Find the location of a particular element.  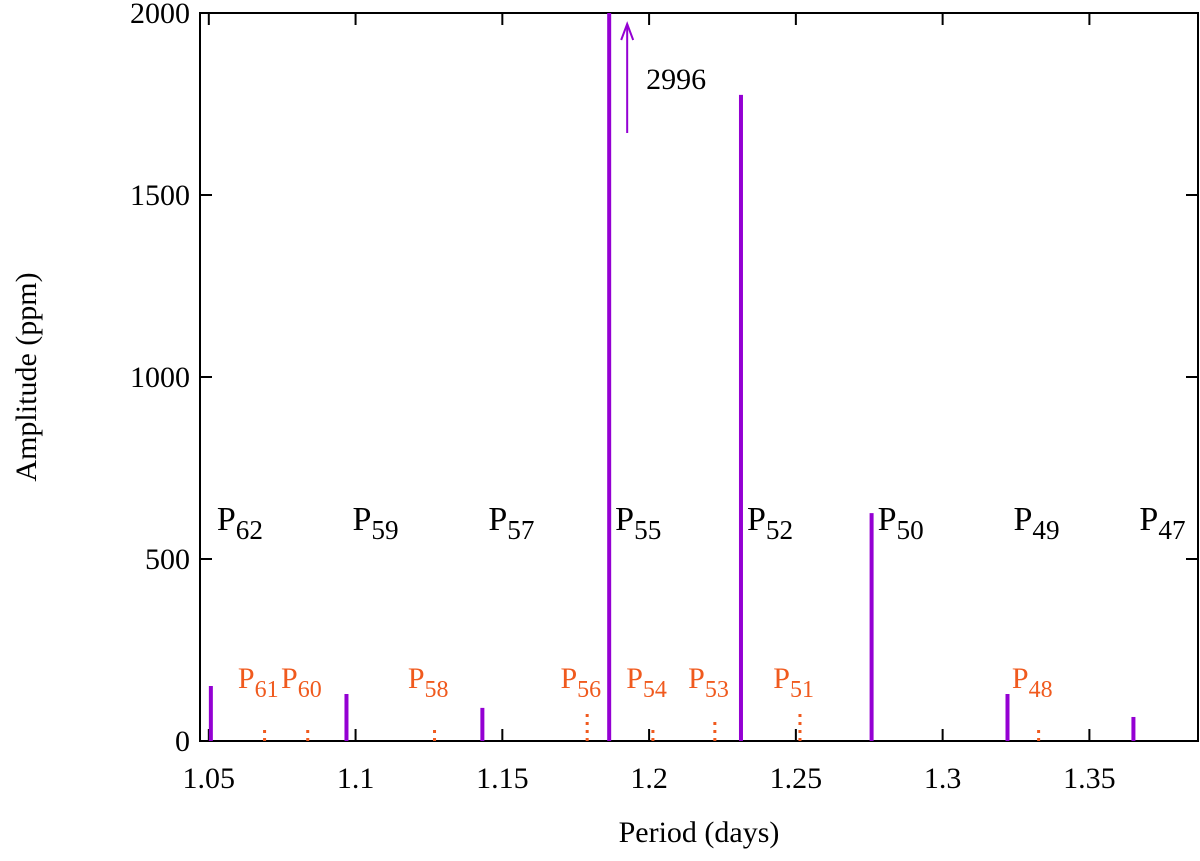

x-tick-label: 1.15 is located at coordinates (502, 778).